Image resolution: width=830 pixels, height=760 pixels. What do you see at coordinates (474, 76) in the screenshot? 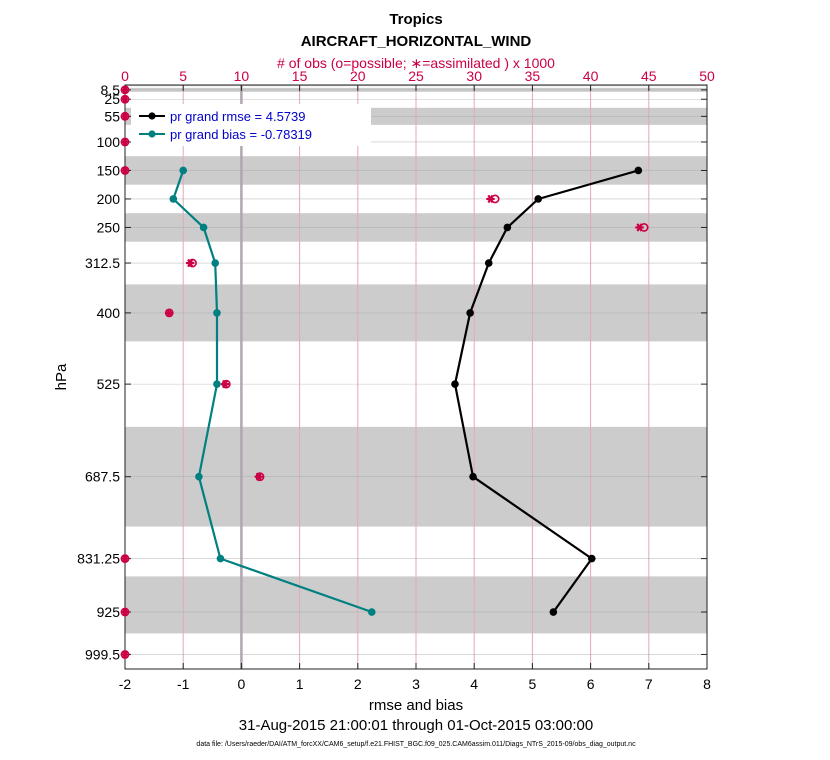
I see `top-tick-label: 30` at bounding box center [474, 76].